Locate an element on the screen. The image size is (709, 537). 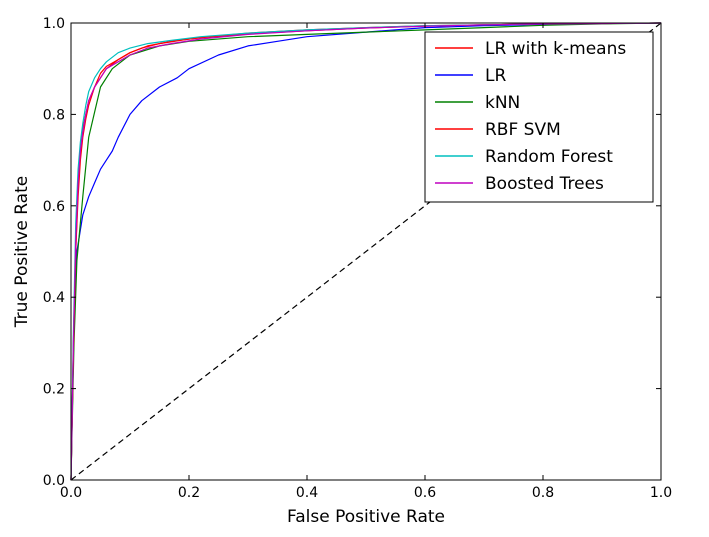
y-tick-label: 0.6 is located at coordinates (54, 207).